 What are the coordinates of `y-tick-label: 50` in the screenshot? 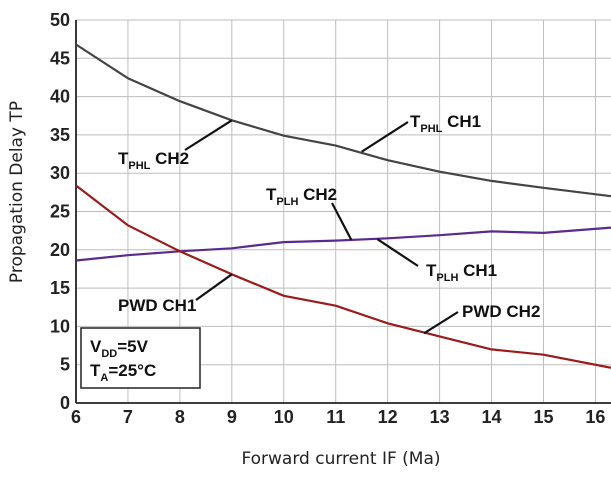 It's located at (60, 20).